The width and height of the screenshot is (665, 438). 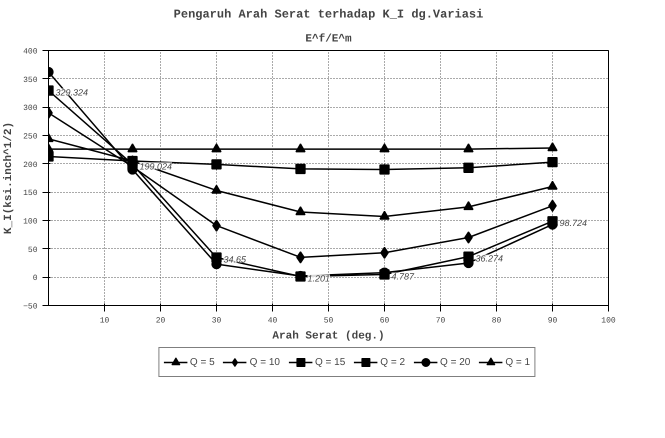 I want to click on y-tick-label: 100, so click(x=30, y=222).